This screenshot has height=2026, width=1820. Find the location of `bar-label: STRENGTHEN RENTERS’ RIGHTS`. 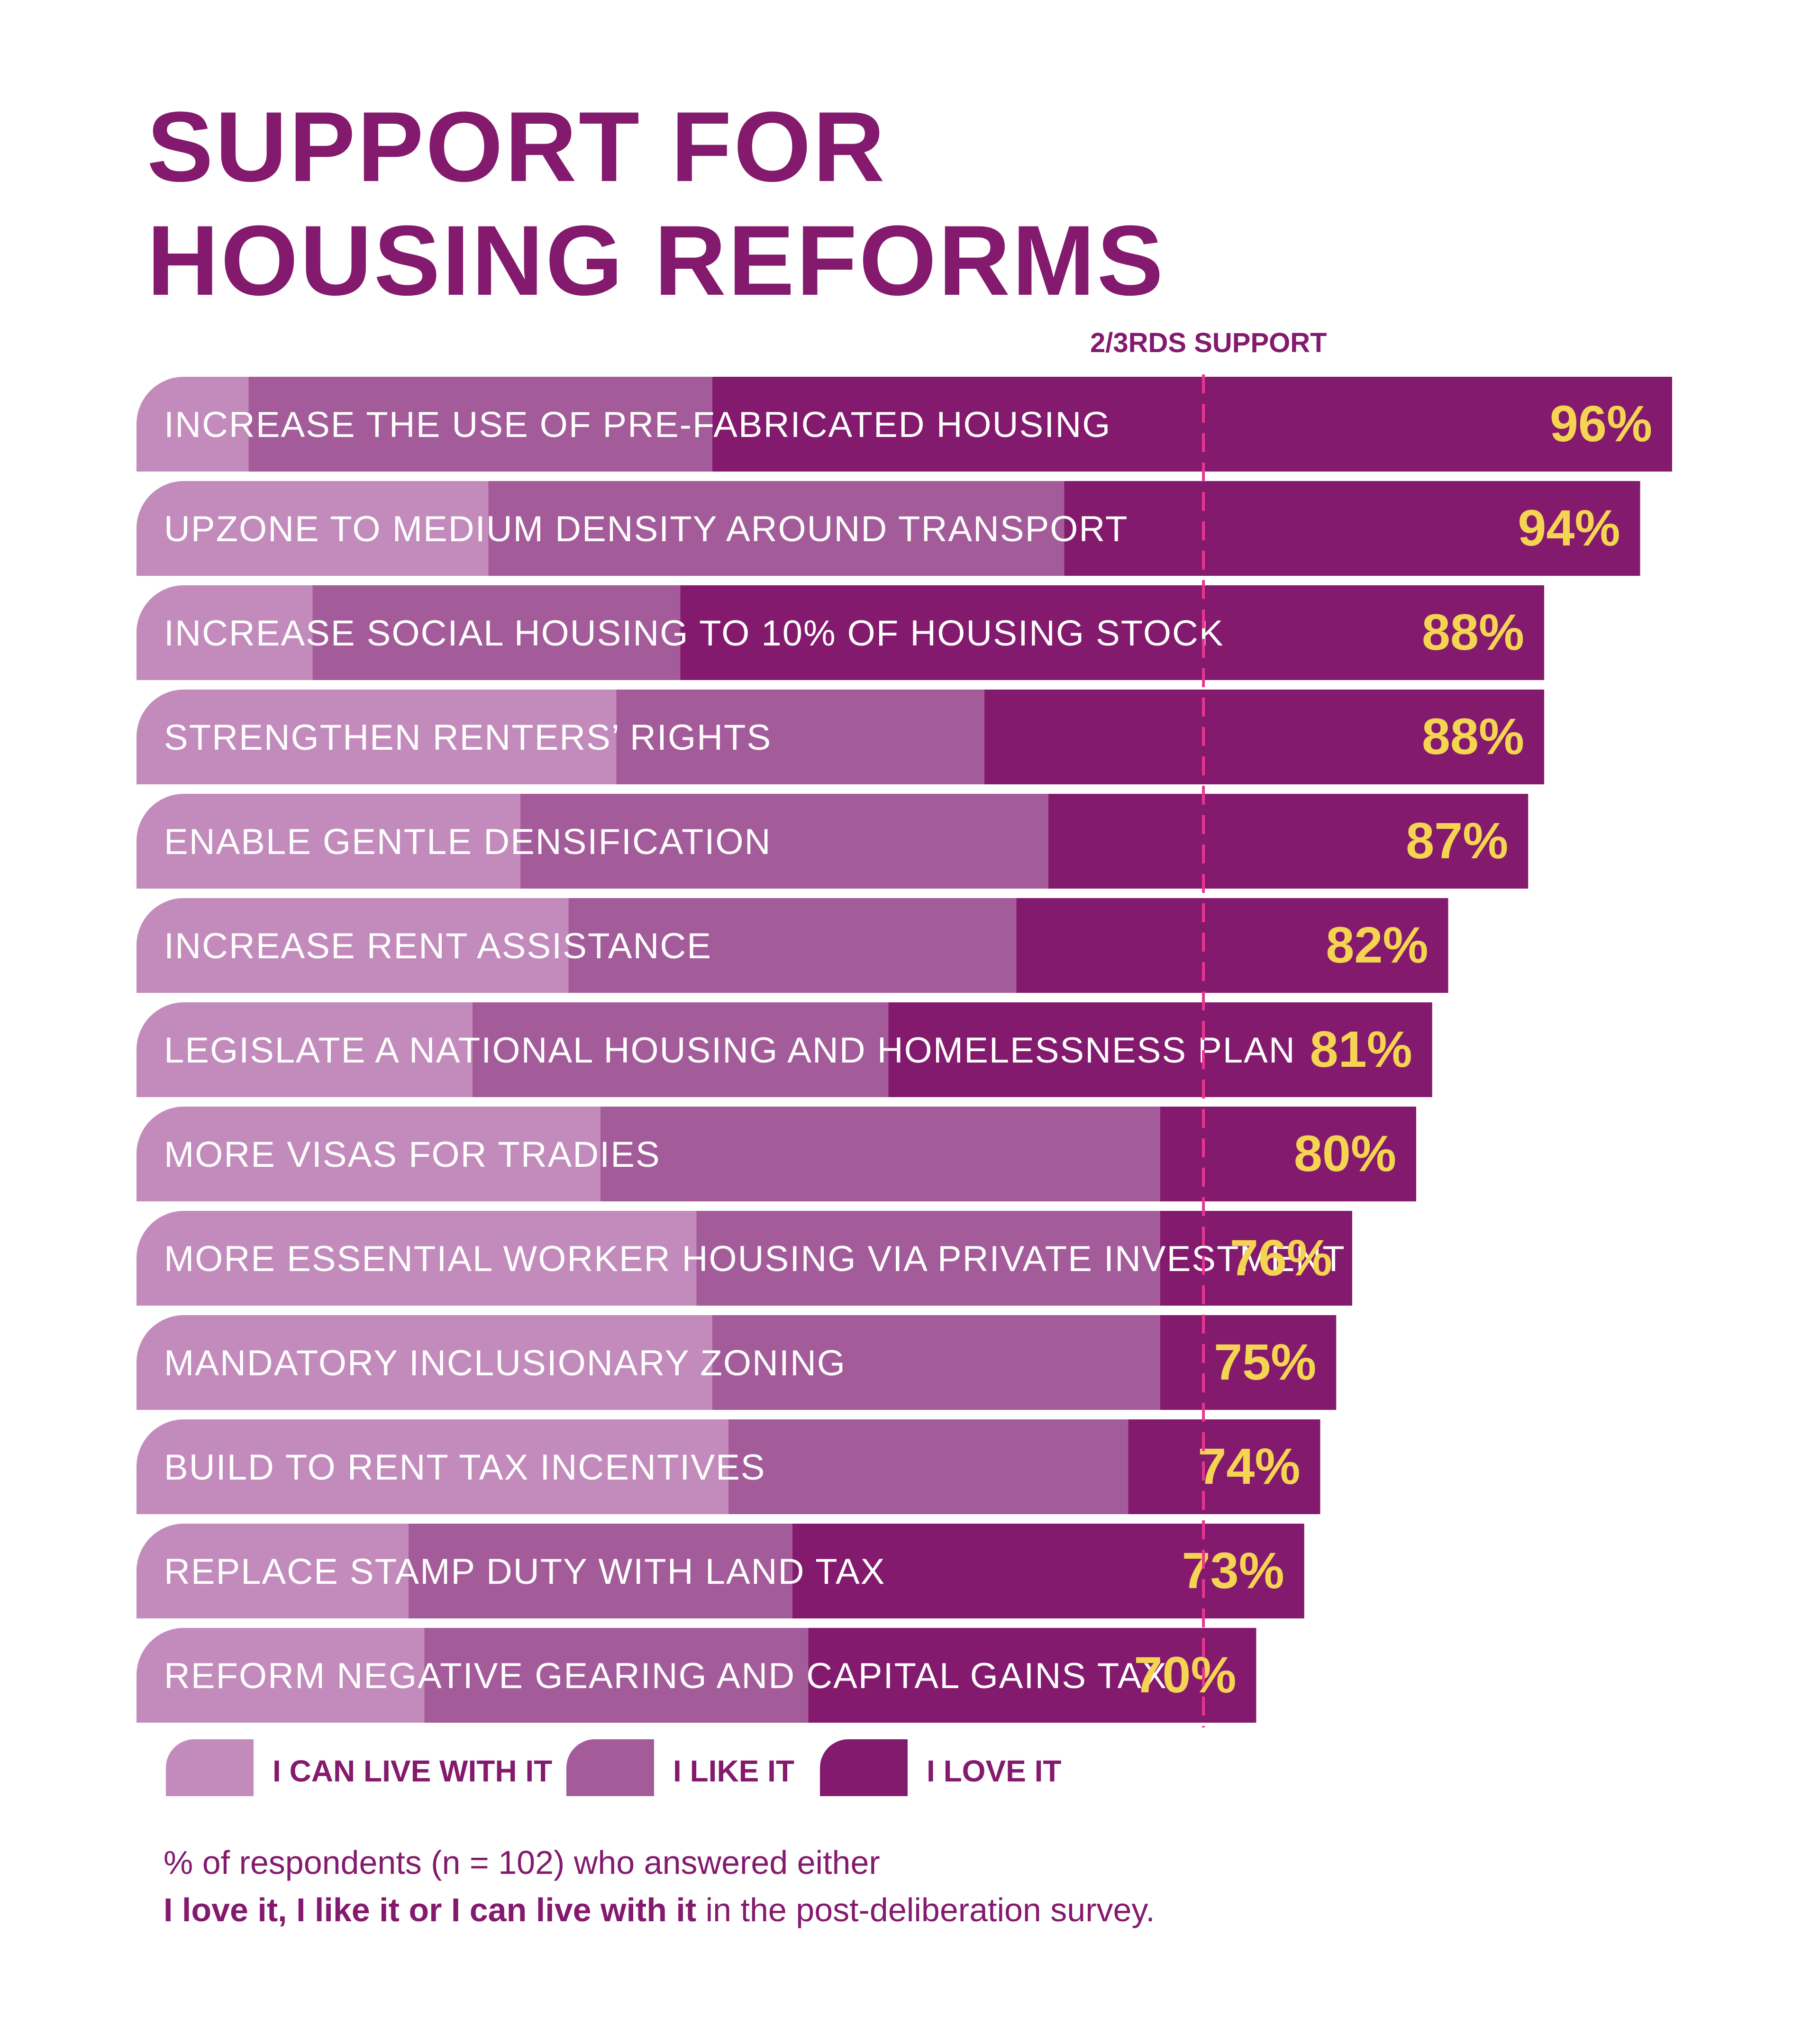

bar-label: STRENGTHEN RENTERS’ RIGHTS is located at coordinates (468, 738).